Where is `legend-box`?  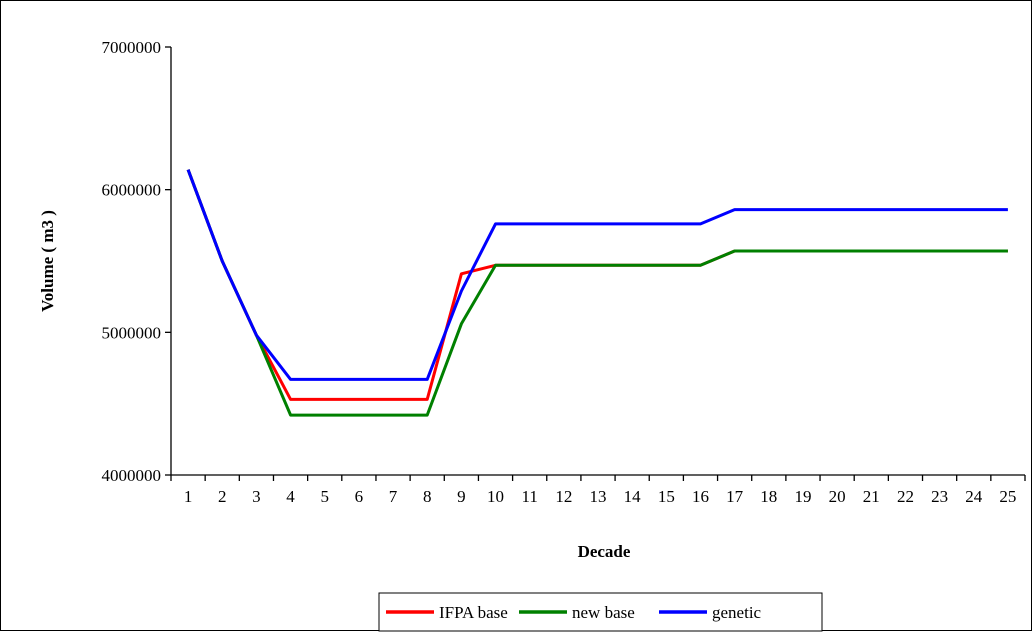
legend-box is located at coordinates (600, 612).